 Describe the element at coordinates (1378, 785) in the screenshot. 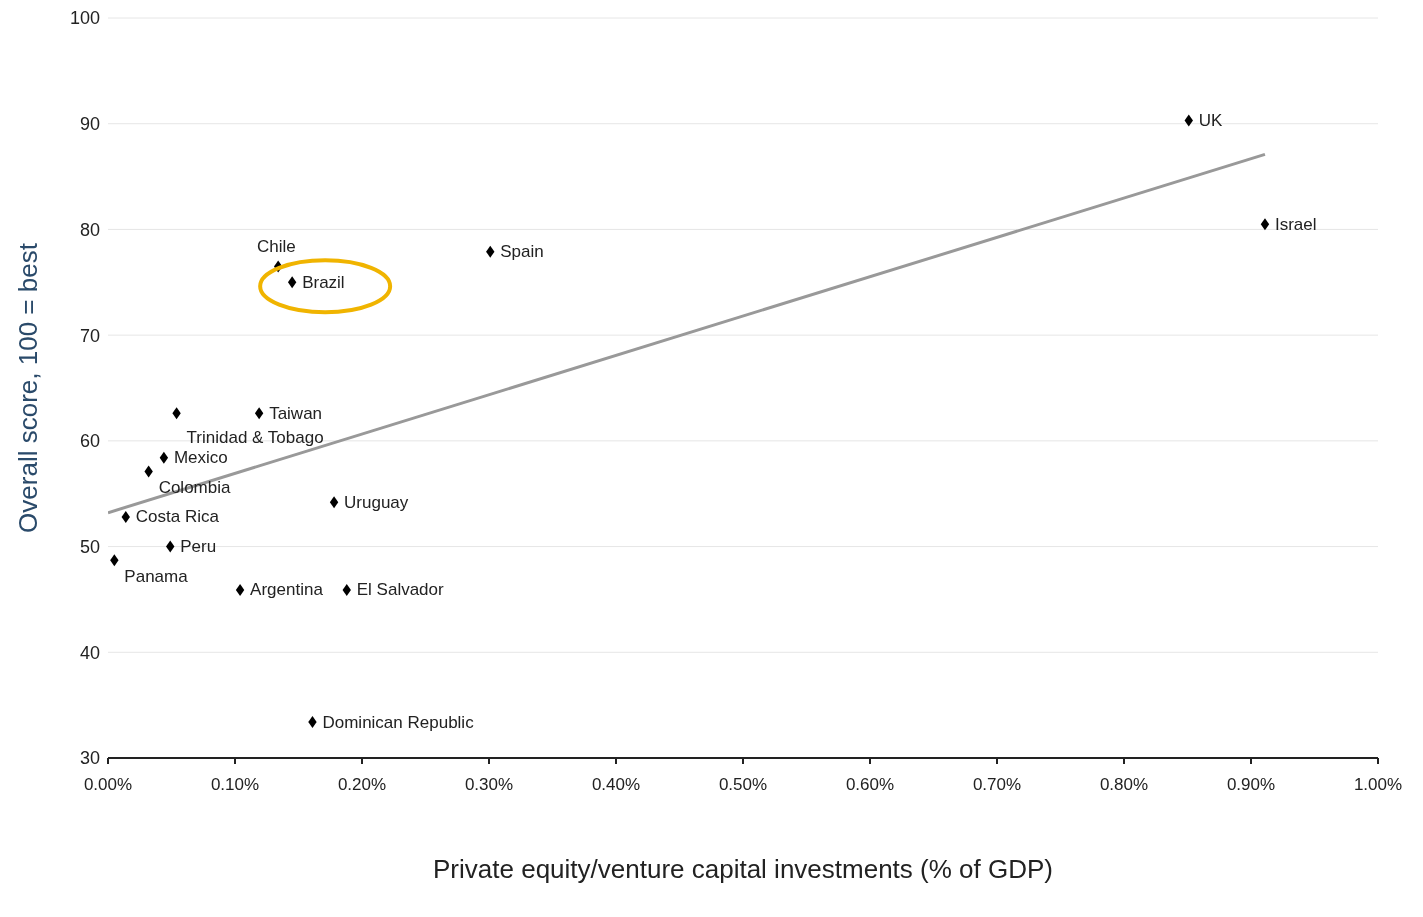

I see `x-tick-label: 1.00%` at that location.